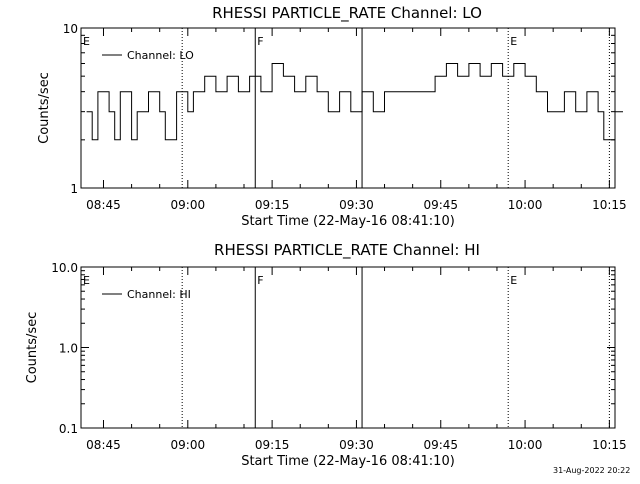 The width and height of the screenshot is (640, 484). Describe the element at coordinates (160, 55) in the screenshot. I see `legend-entry: Channel: LO` at that location.